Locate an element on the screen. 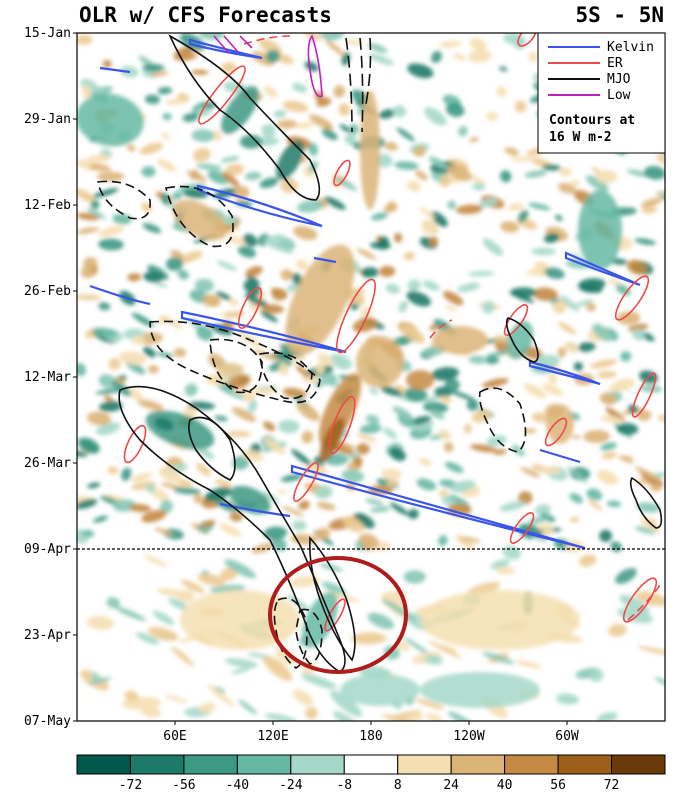 The height and width of the screenshot is (800, 688). legend-mjo-label: MJO is located at coordinates (619, 79).